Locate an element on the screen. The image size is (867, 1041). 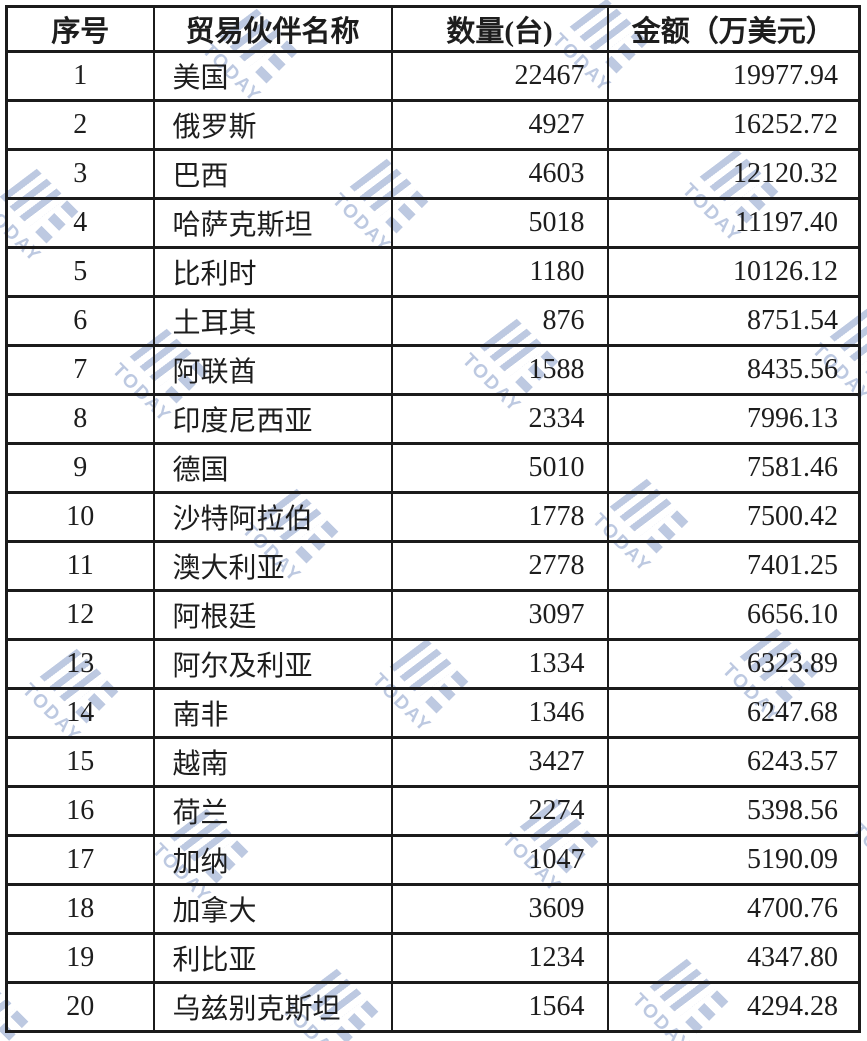
quantity-cell: 4603 is located at coordinates (499, 174).